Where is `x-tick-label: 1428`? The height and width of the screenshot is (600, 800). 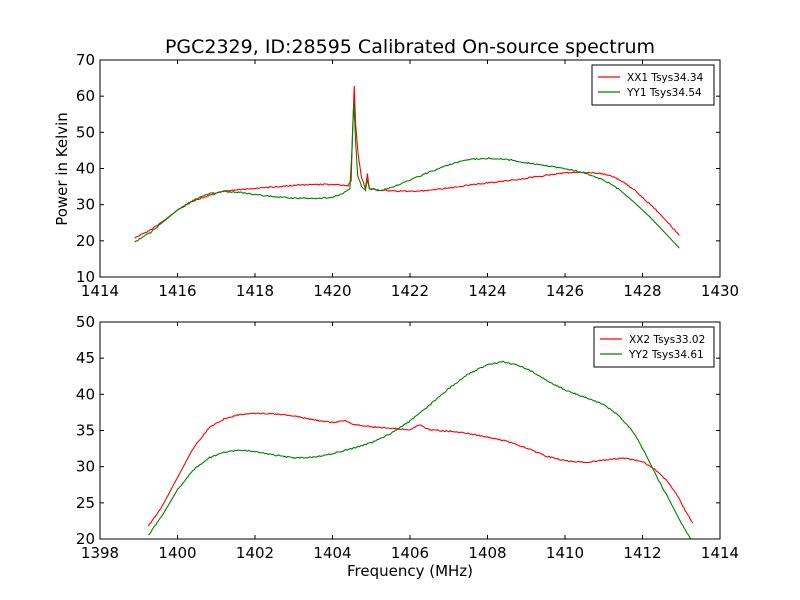 x-tick-label: 1428 is located at coordinates (642, 291).